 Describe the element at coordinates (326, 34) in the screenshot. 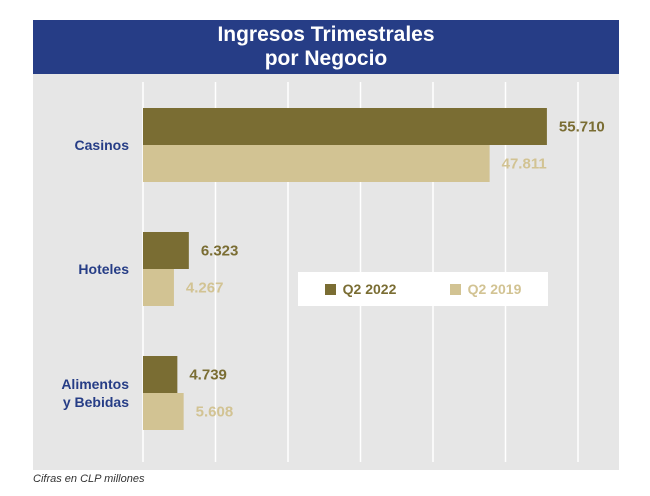

I see `chart-title-line-1: Ingresos Trimestrales` at that location.